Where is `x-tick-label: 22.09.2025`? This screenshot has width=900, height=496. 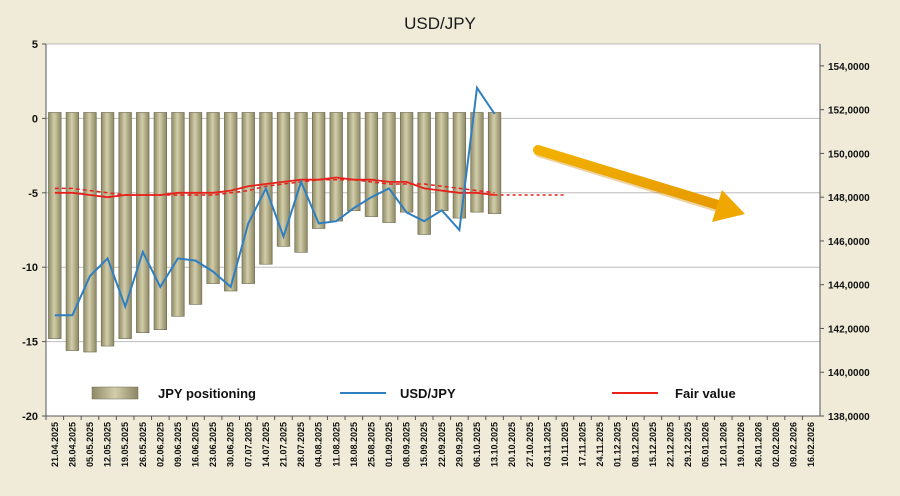
x-tick-label: 22.09.2025 is located at coordinates (442, 444).